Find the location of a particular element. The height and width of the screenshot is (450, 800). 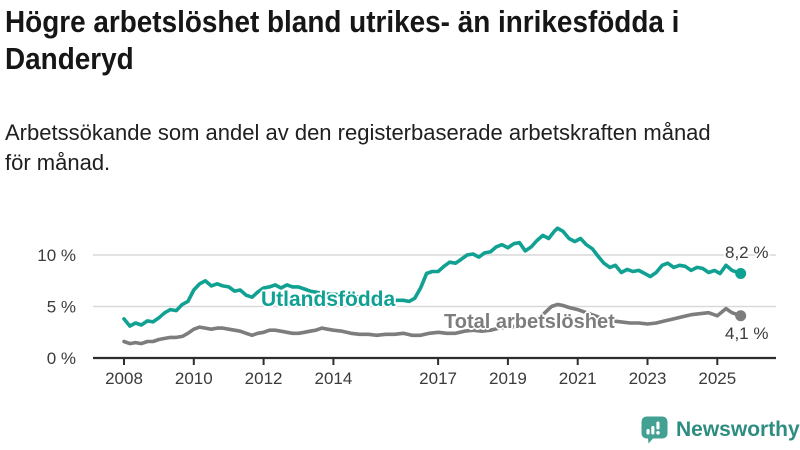

y-tick-label-5pct: 5 % is located at coordinates (61, 307).